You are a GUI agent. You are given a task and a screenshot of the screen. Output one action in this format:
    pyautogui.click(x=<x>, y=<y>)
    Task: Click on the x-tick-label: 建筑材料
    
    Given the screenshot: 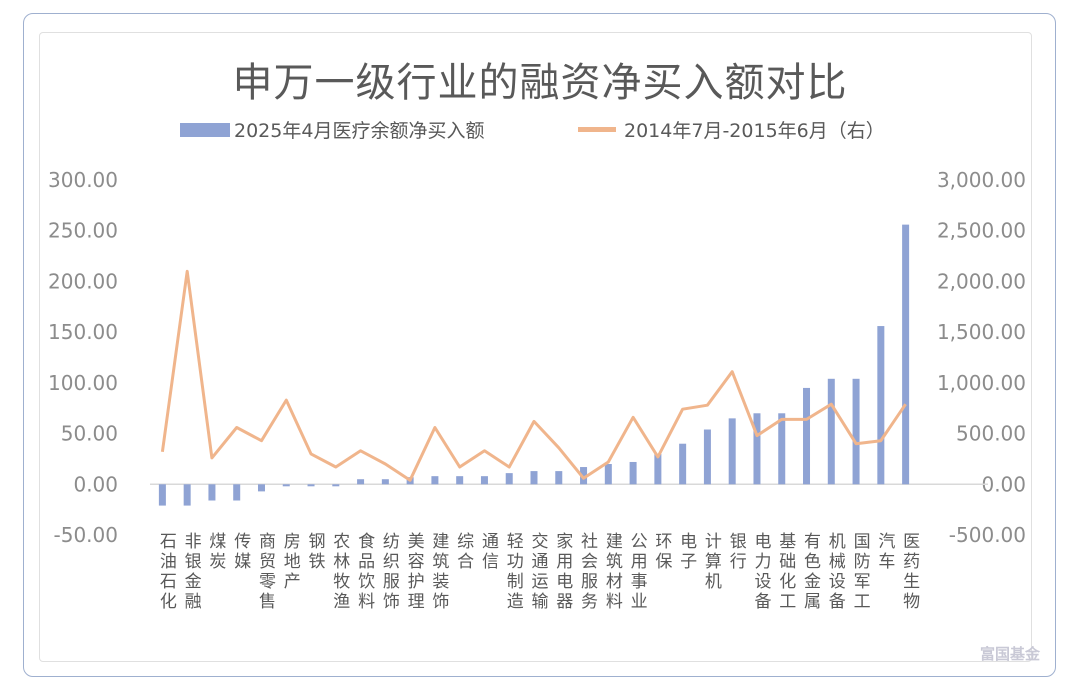 What is the action you would take?
    pyautogui.click(x=614, y=572)
    